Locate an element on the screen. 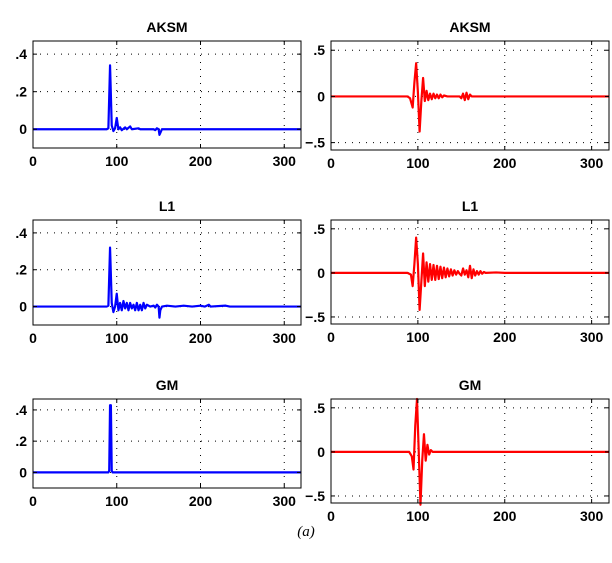 The image size is (612, 563). subplot-4: L10 100 200 300−.50.5 is located at coordinates (457, 271).